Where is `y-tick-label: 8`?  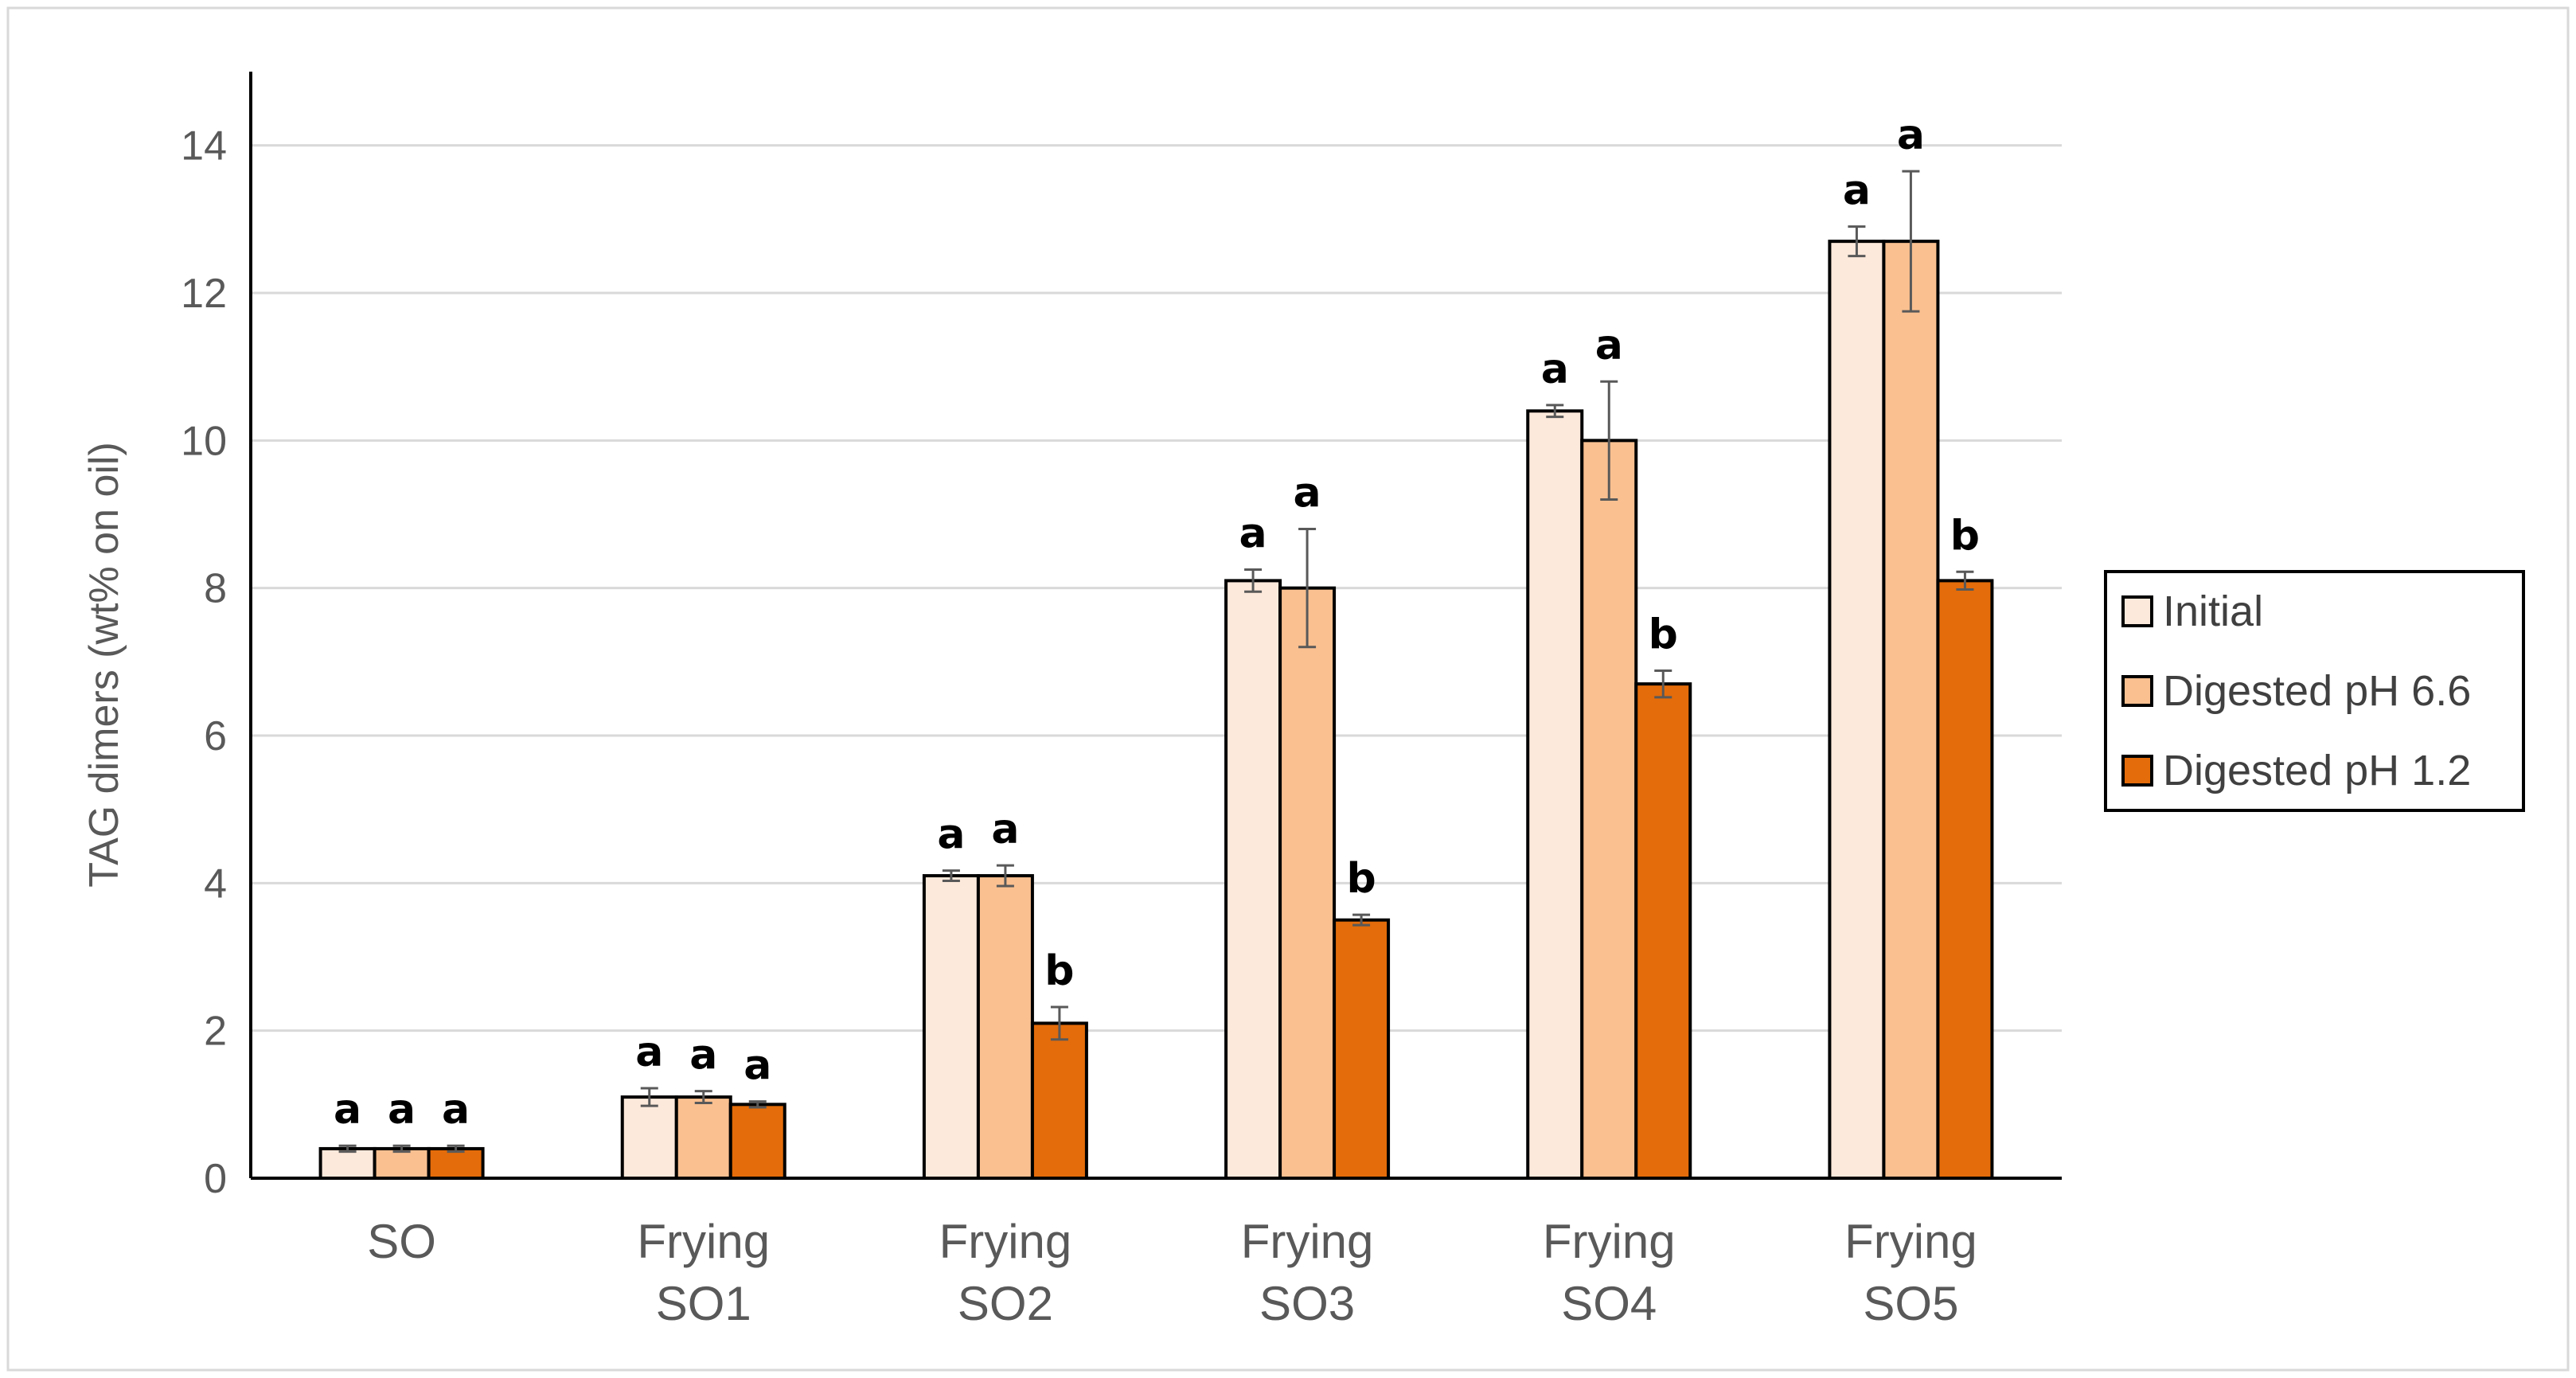
y-tick-label: 8 is located at coordinates (215, 589).